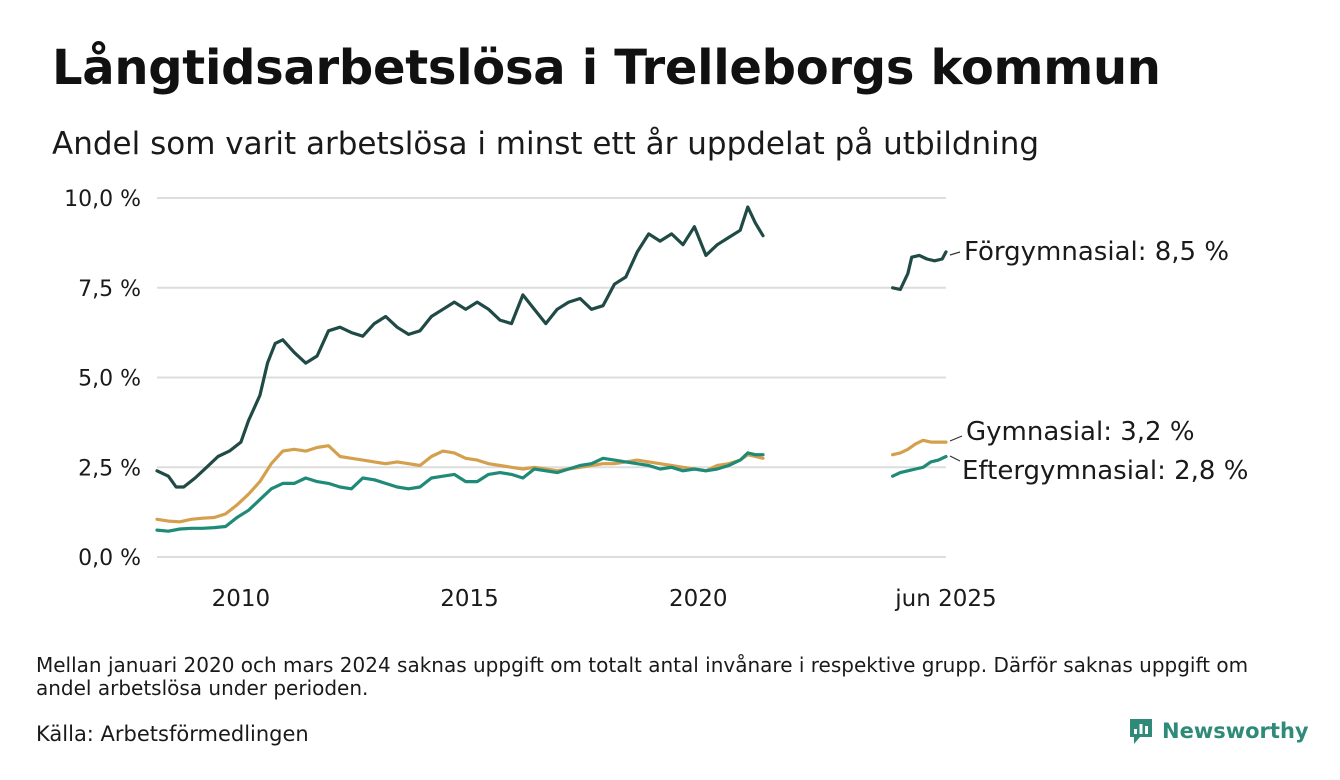 This screenshot has width=1340, height=780. I want to click on y-tick-label: 2,5 %, so click(109, 468).